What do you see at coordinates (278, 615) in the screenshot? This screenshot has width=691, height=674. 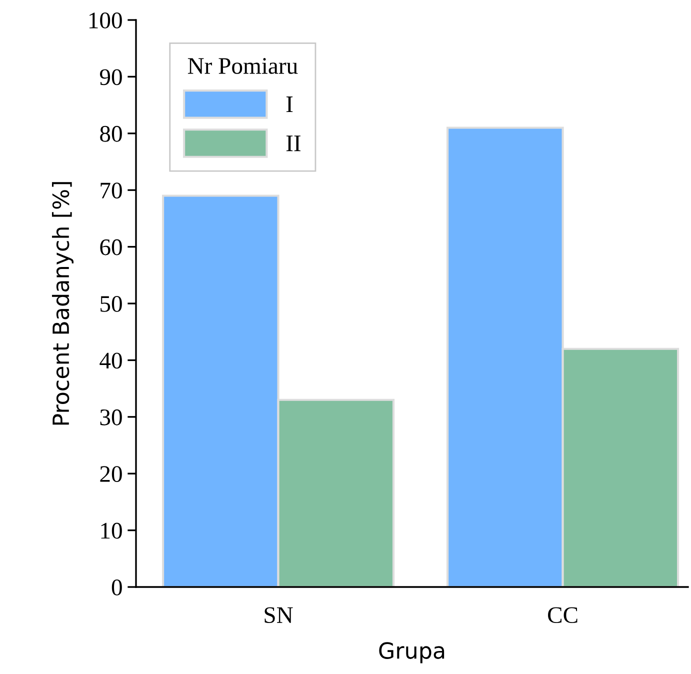 I see `x-tick-label: SN` at bounding box center [278, 615].